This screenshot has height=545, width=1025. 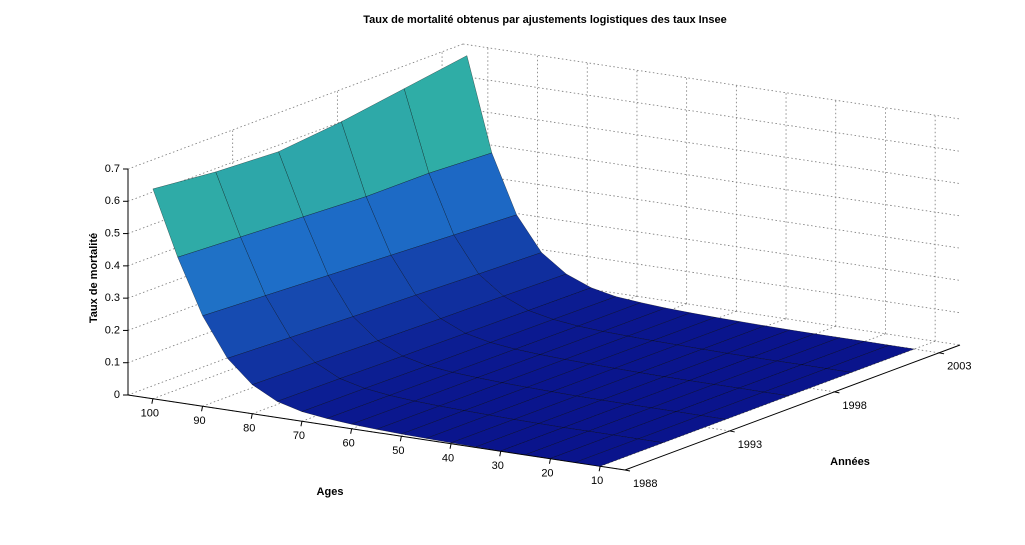 What do you see at coordinates (959, 367) in the screenshot?
I see `y-tick-label: 2003` at bounding box center [959, 367].